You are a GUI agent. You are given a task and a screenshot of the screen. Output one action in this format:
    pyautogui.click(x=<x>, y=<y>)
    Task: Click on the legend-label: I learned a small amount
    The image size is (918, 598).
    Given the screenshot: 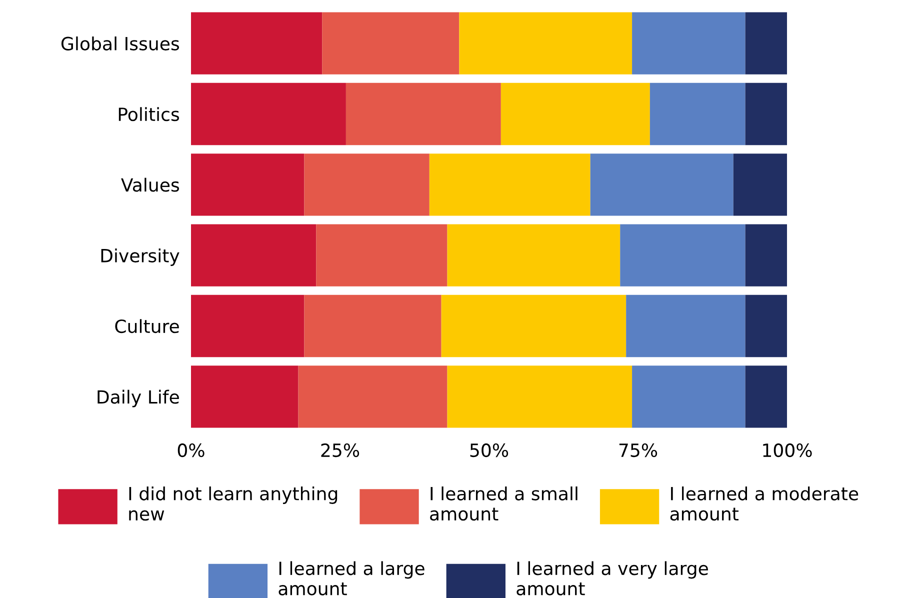 What is the action you would take?
    pyautogui.click(x=504, y=503)
    